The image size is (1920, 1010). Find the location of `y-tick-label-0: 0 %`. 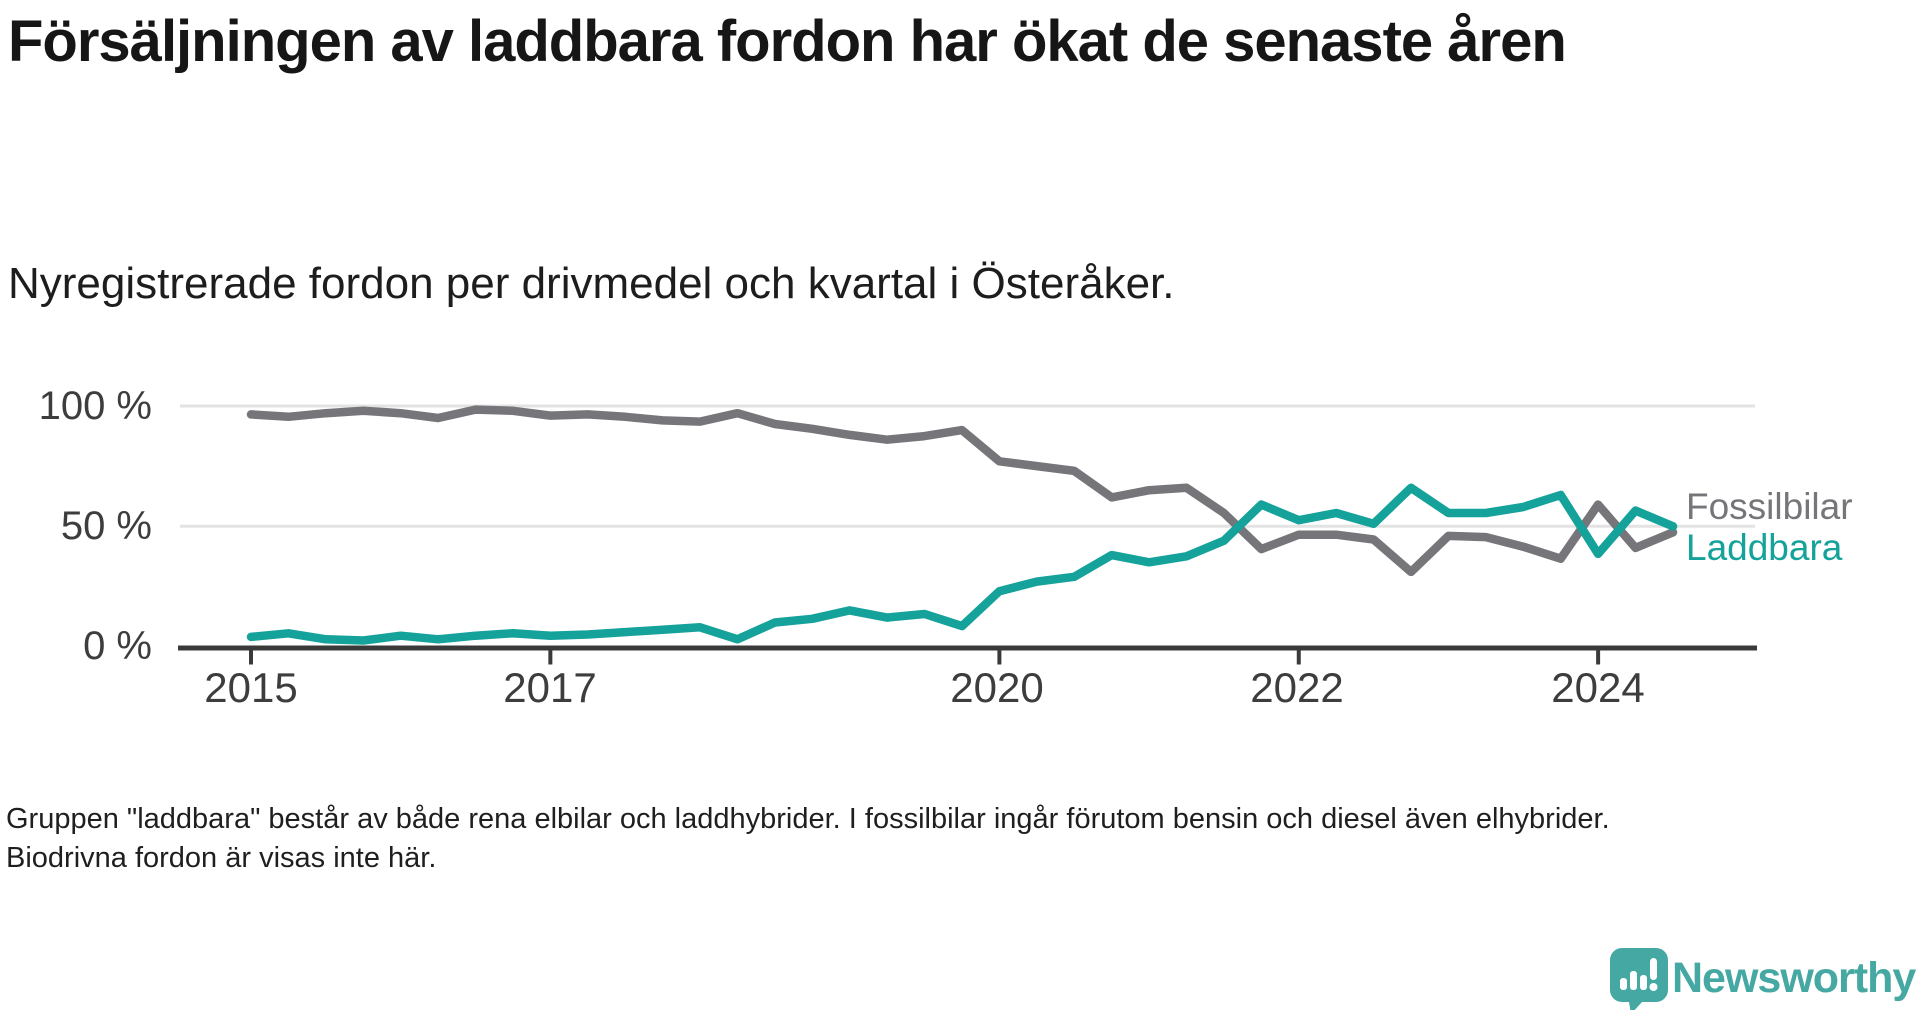

y-tick-label-0: 0 % is located at coordinates (117, 646).